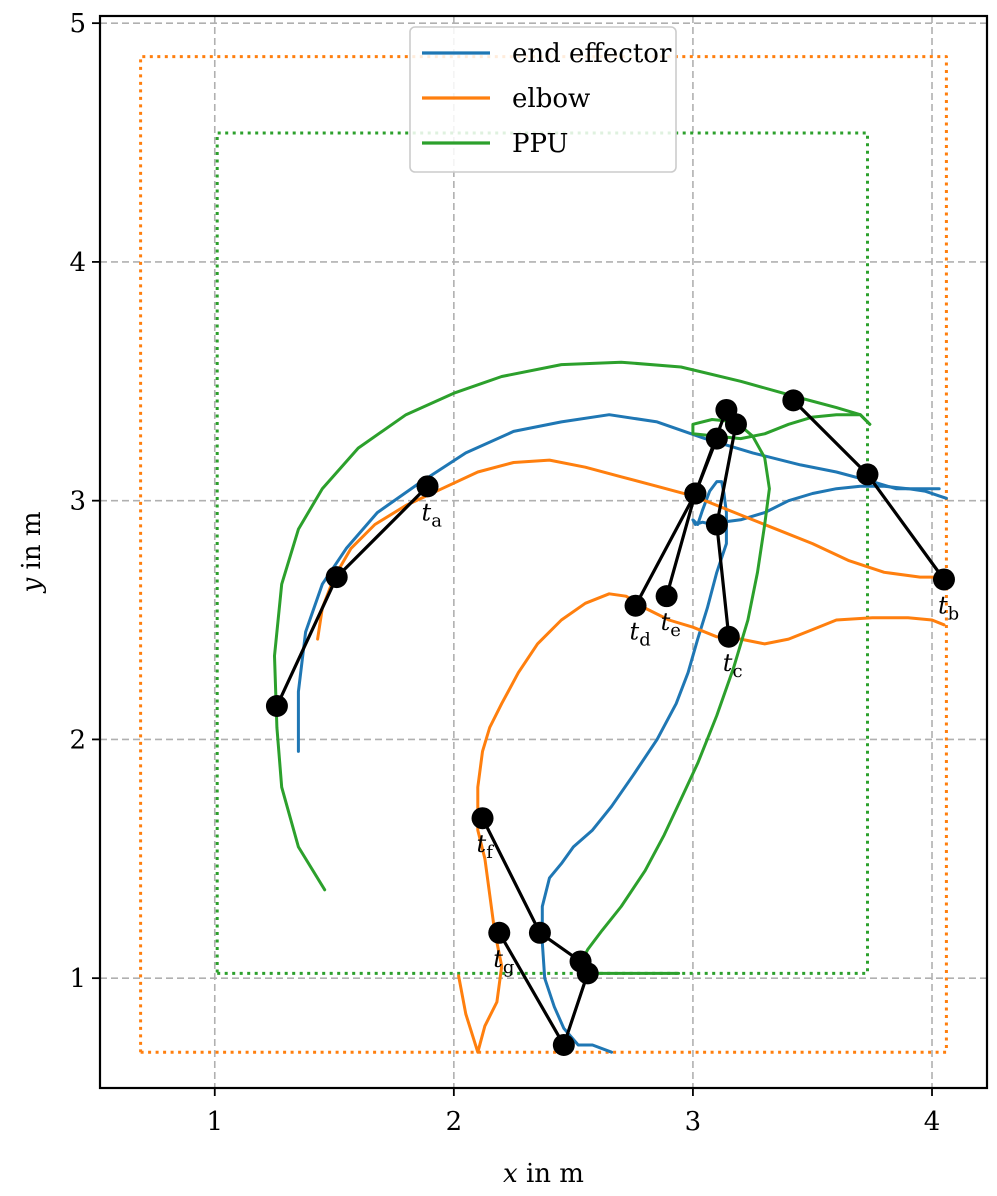 The height and width of the screenshot is (1196, 997). Describe the element at coordinates (551, 99) in the screenshot. I see `legend-entry-label: elbow` at that location.